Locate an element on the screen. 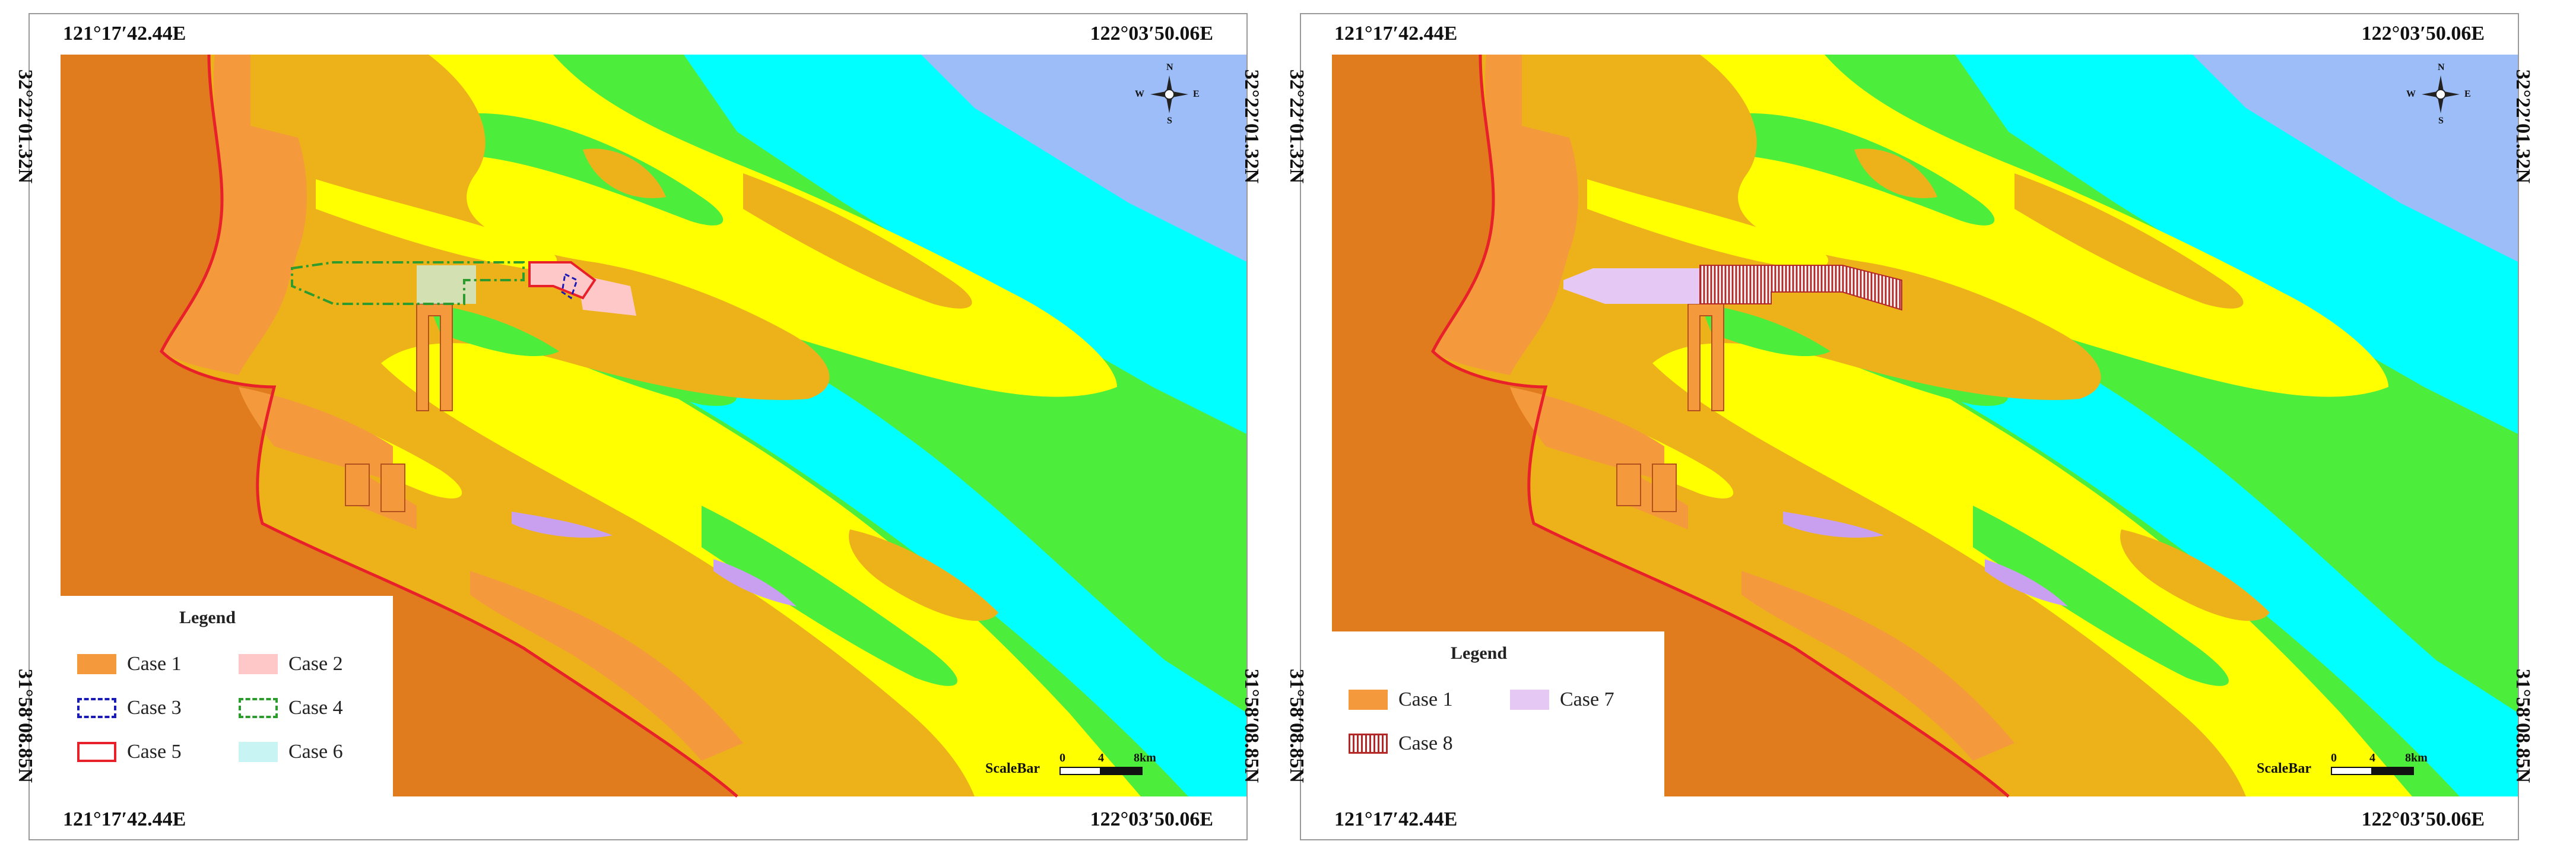 Image resolution: width=2576 pixels, height=857 pixels. legend-item-case3: Case 3 is located at coordinates (129, 708).